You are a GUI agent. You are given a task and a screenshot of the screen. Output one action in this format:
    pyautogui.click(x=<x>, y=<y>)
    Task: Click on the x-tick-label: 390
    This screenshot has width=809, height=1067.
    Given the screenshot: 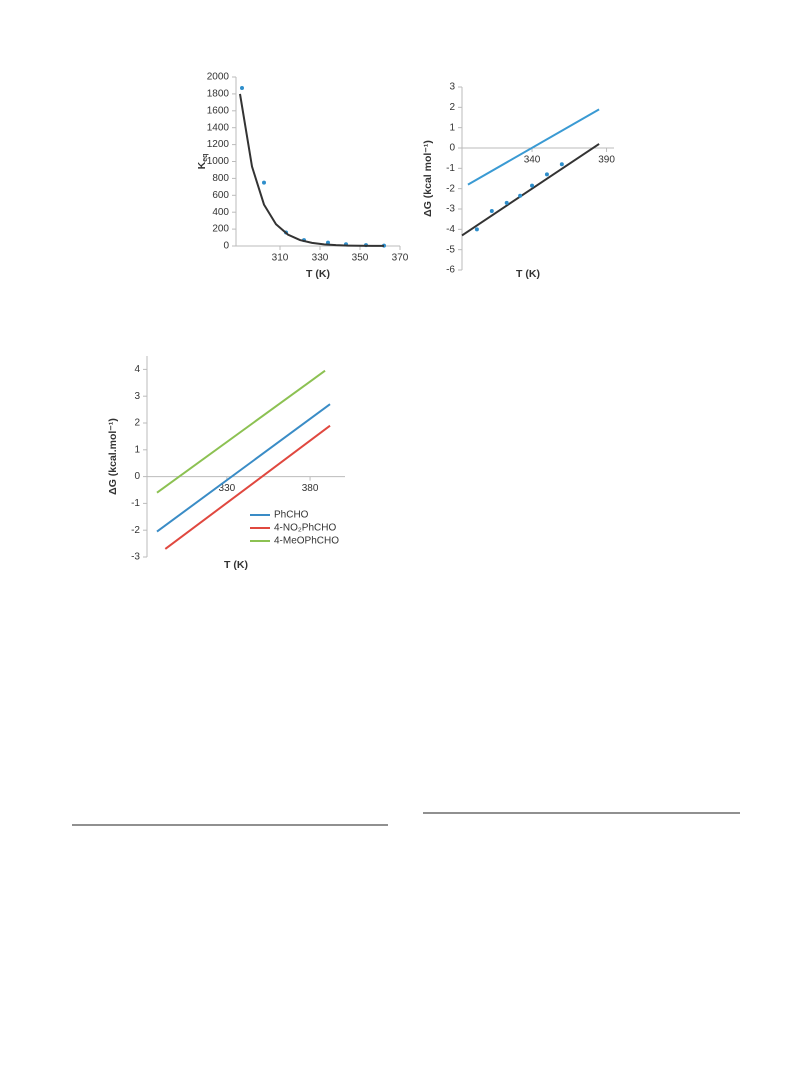 What is the action you would take?
    pyautogui.click(x=606, y=160)
    